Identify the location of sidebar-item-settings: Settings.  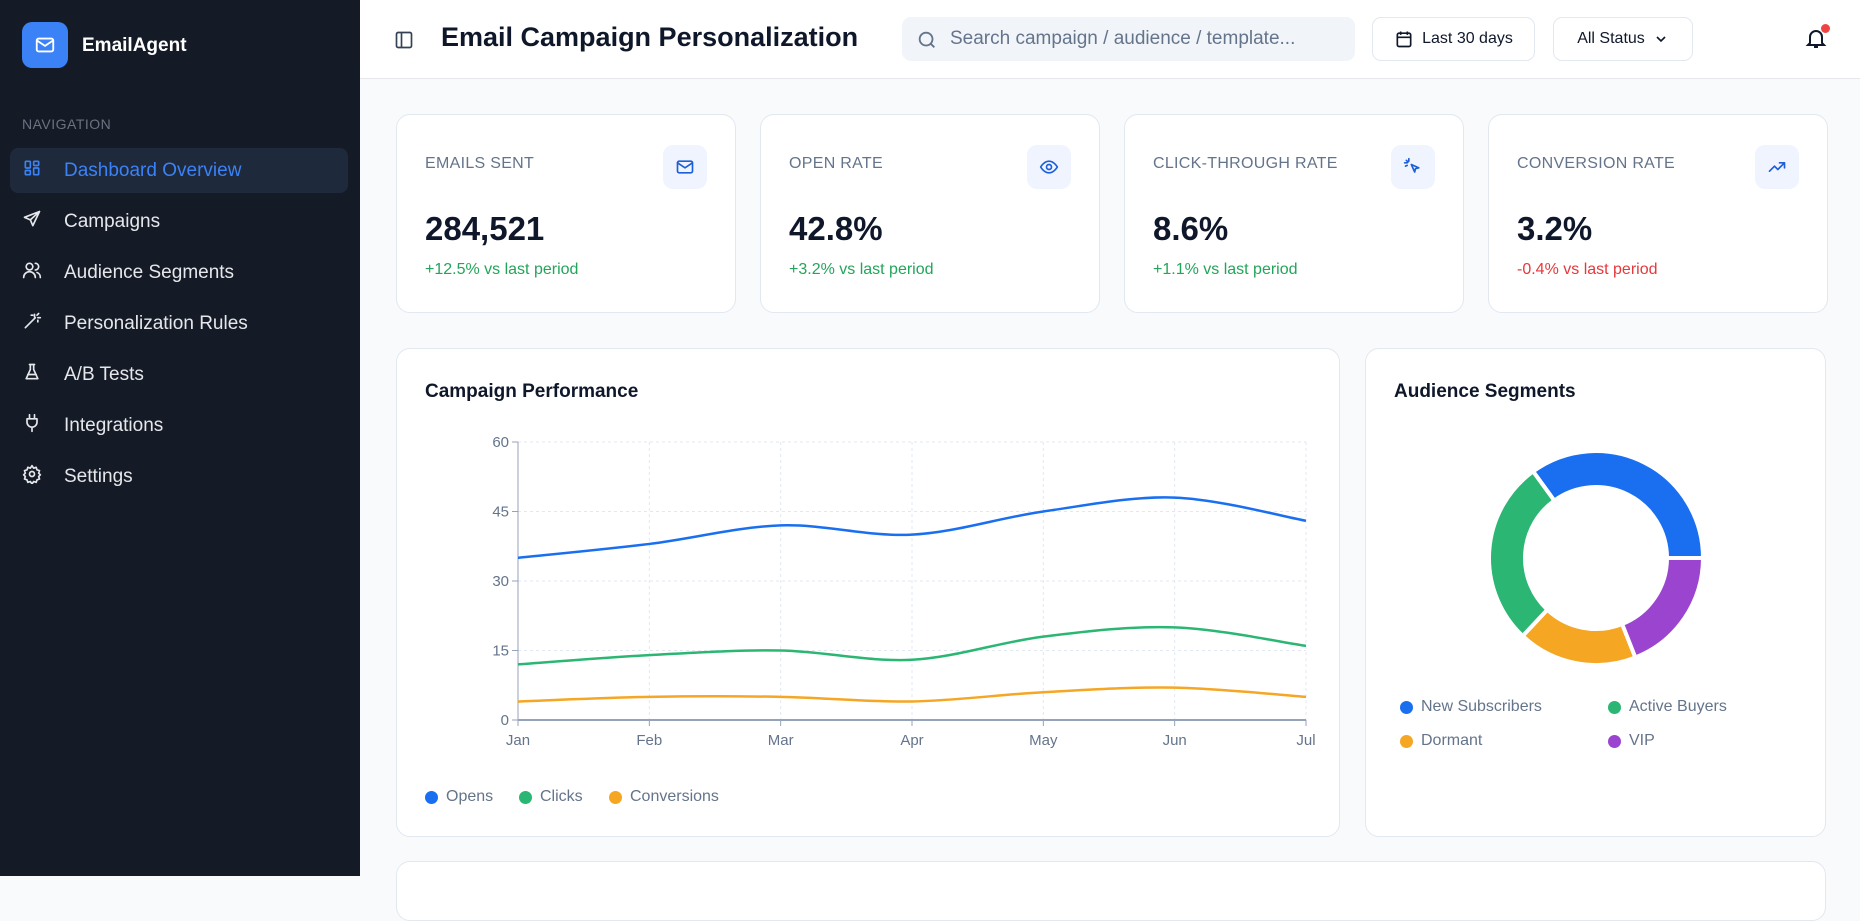
(179, 476).